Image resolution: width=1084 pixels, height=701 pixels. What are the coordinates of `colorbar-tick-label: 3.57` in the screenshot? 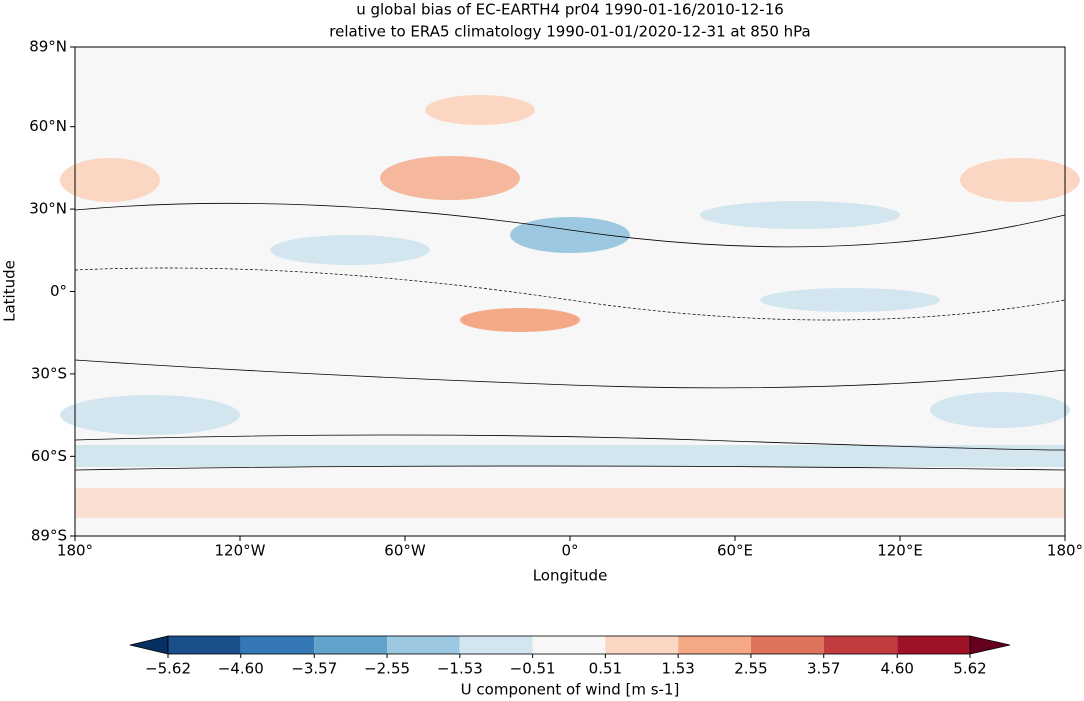 It's located at (823, 669).